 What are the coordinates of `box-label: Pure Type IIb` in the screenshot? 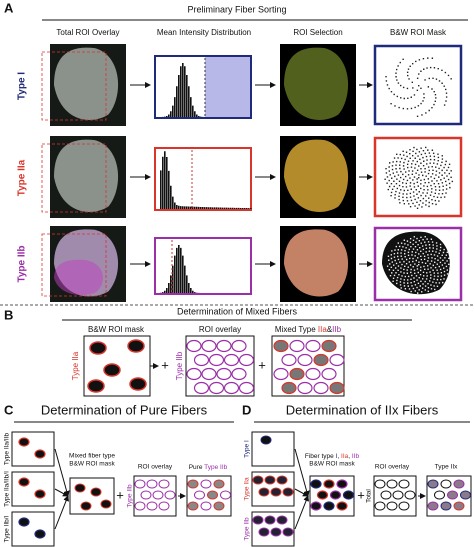 It's located at (208, 467).